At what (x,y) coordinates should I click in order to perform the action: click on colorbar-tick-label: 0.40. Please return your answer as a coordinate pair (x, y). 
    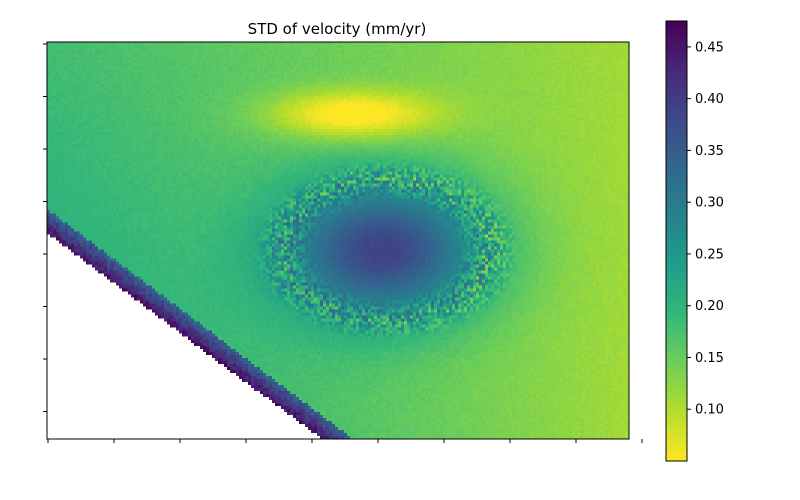
    Looking at the image, I should click on (709, 99).